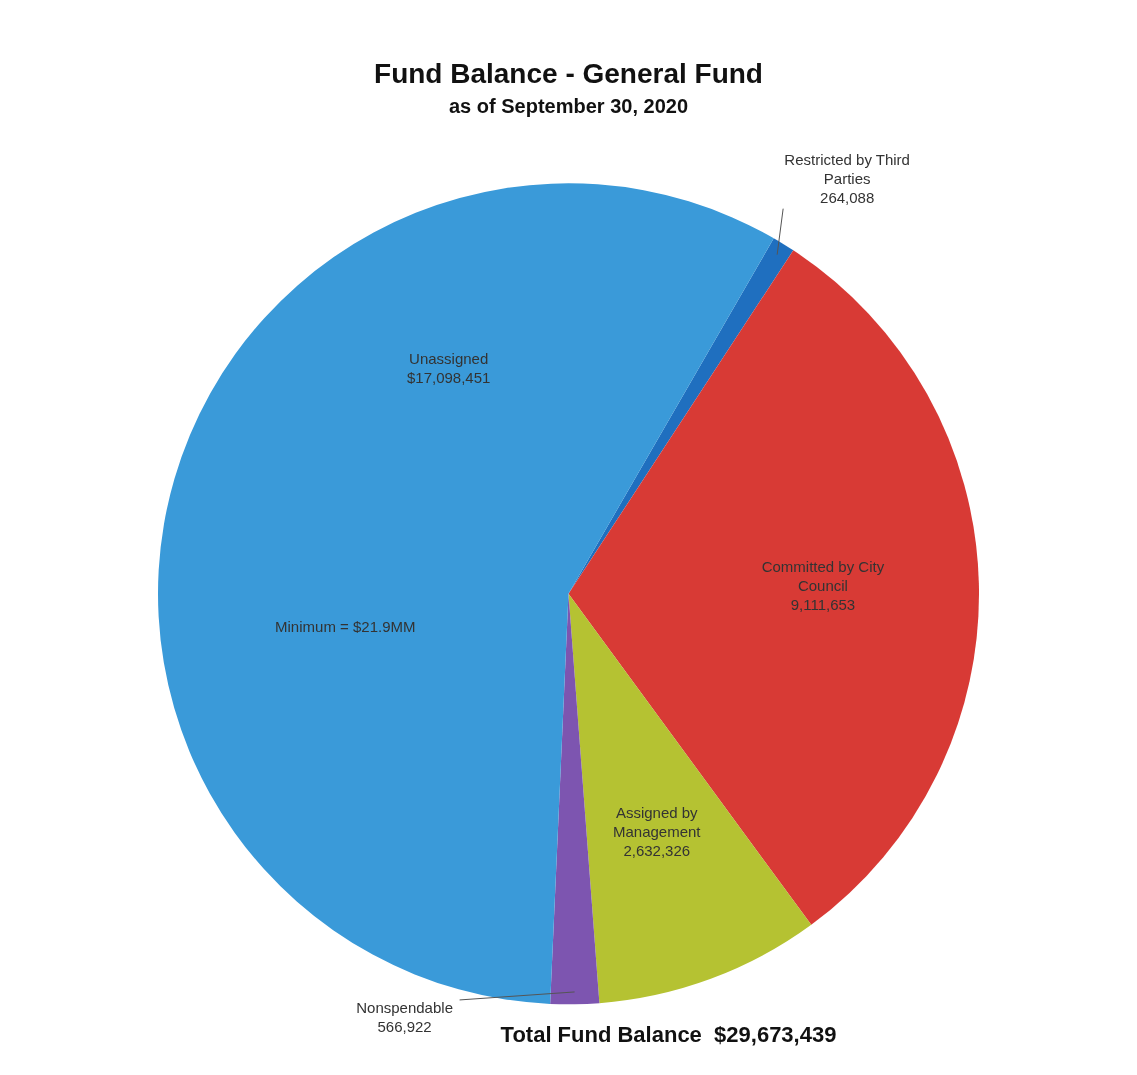 This screenshot has height=1075, width=1137. What do you see at coordinates (668, 1035) in the screenshot?
I see `text: Total Fund Balance $29,673,439` at bounding box center [668, 1035].